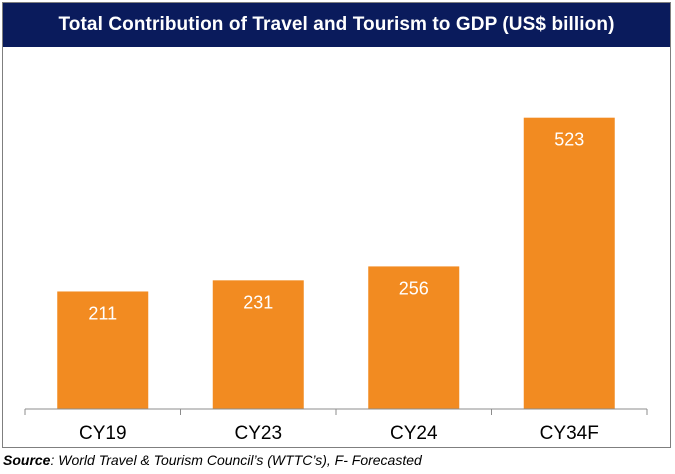  I want to click on bar-cy19, so click(103, 350).